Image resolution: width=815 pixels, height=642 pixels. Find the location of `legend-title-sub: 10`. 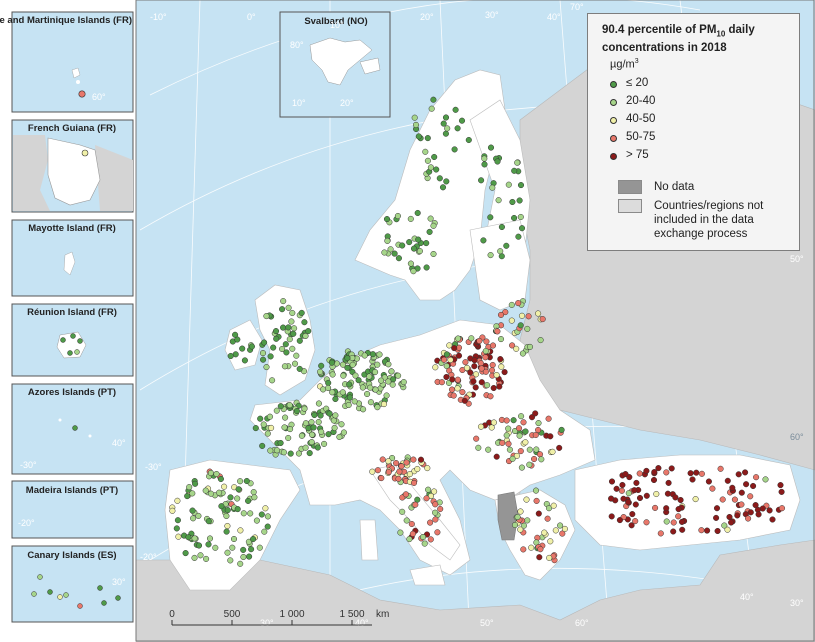

legend-title-sub: 10 is located at coordinates (721, 34).